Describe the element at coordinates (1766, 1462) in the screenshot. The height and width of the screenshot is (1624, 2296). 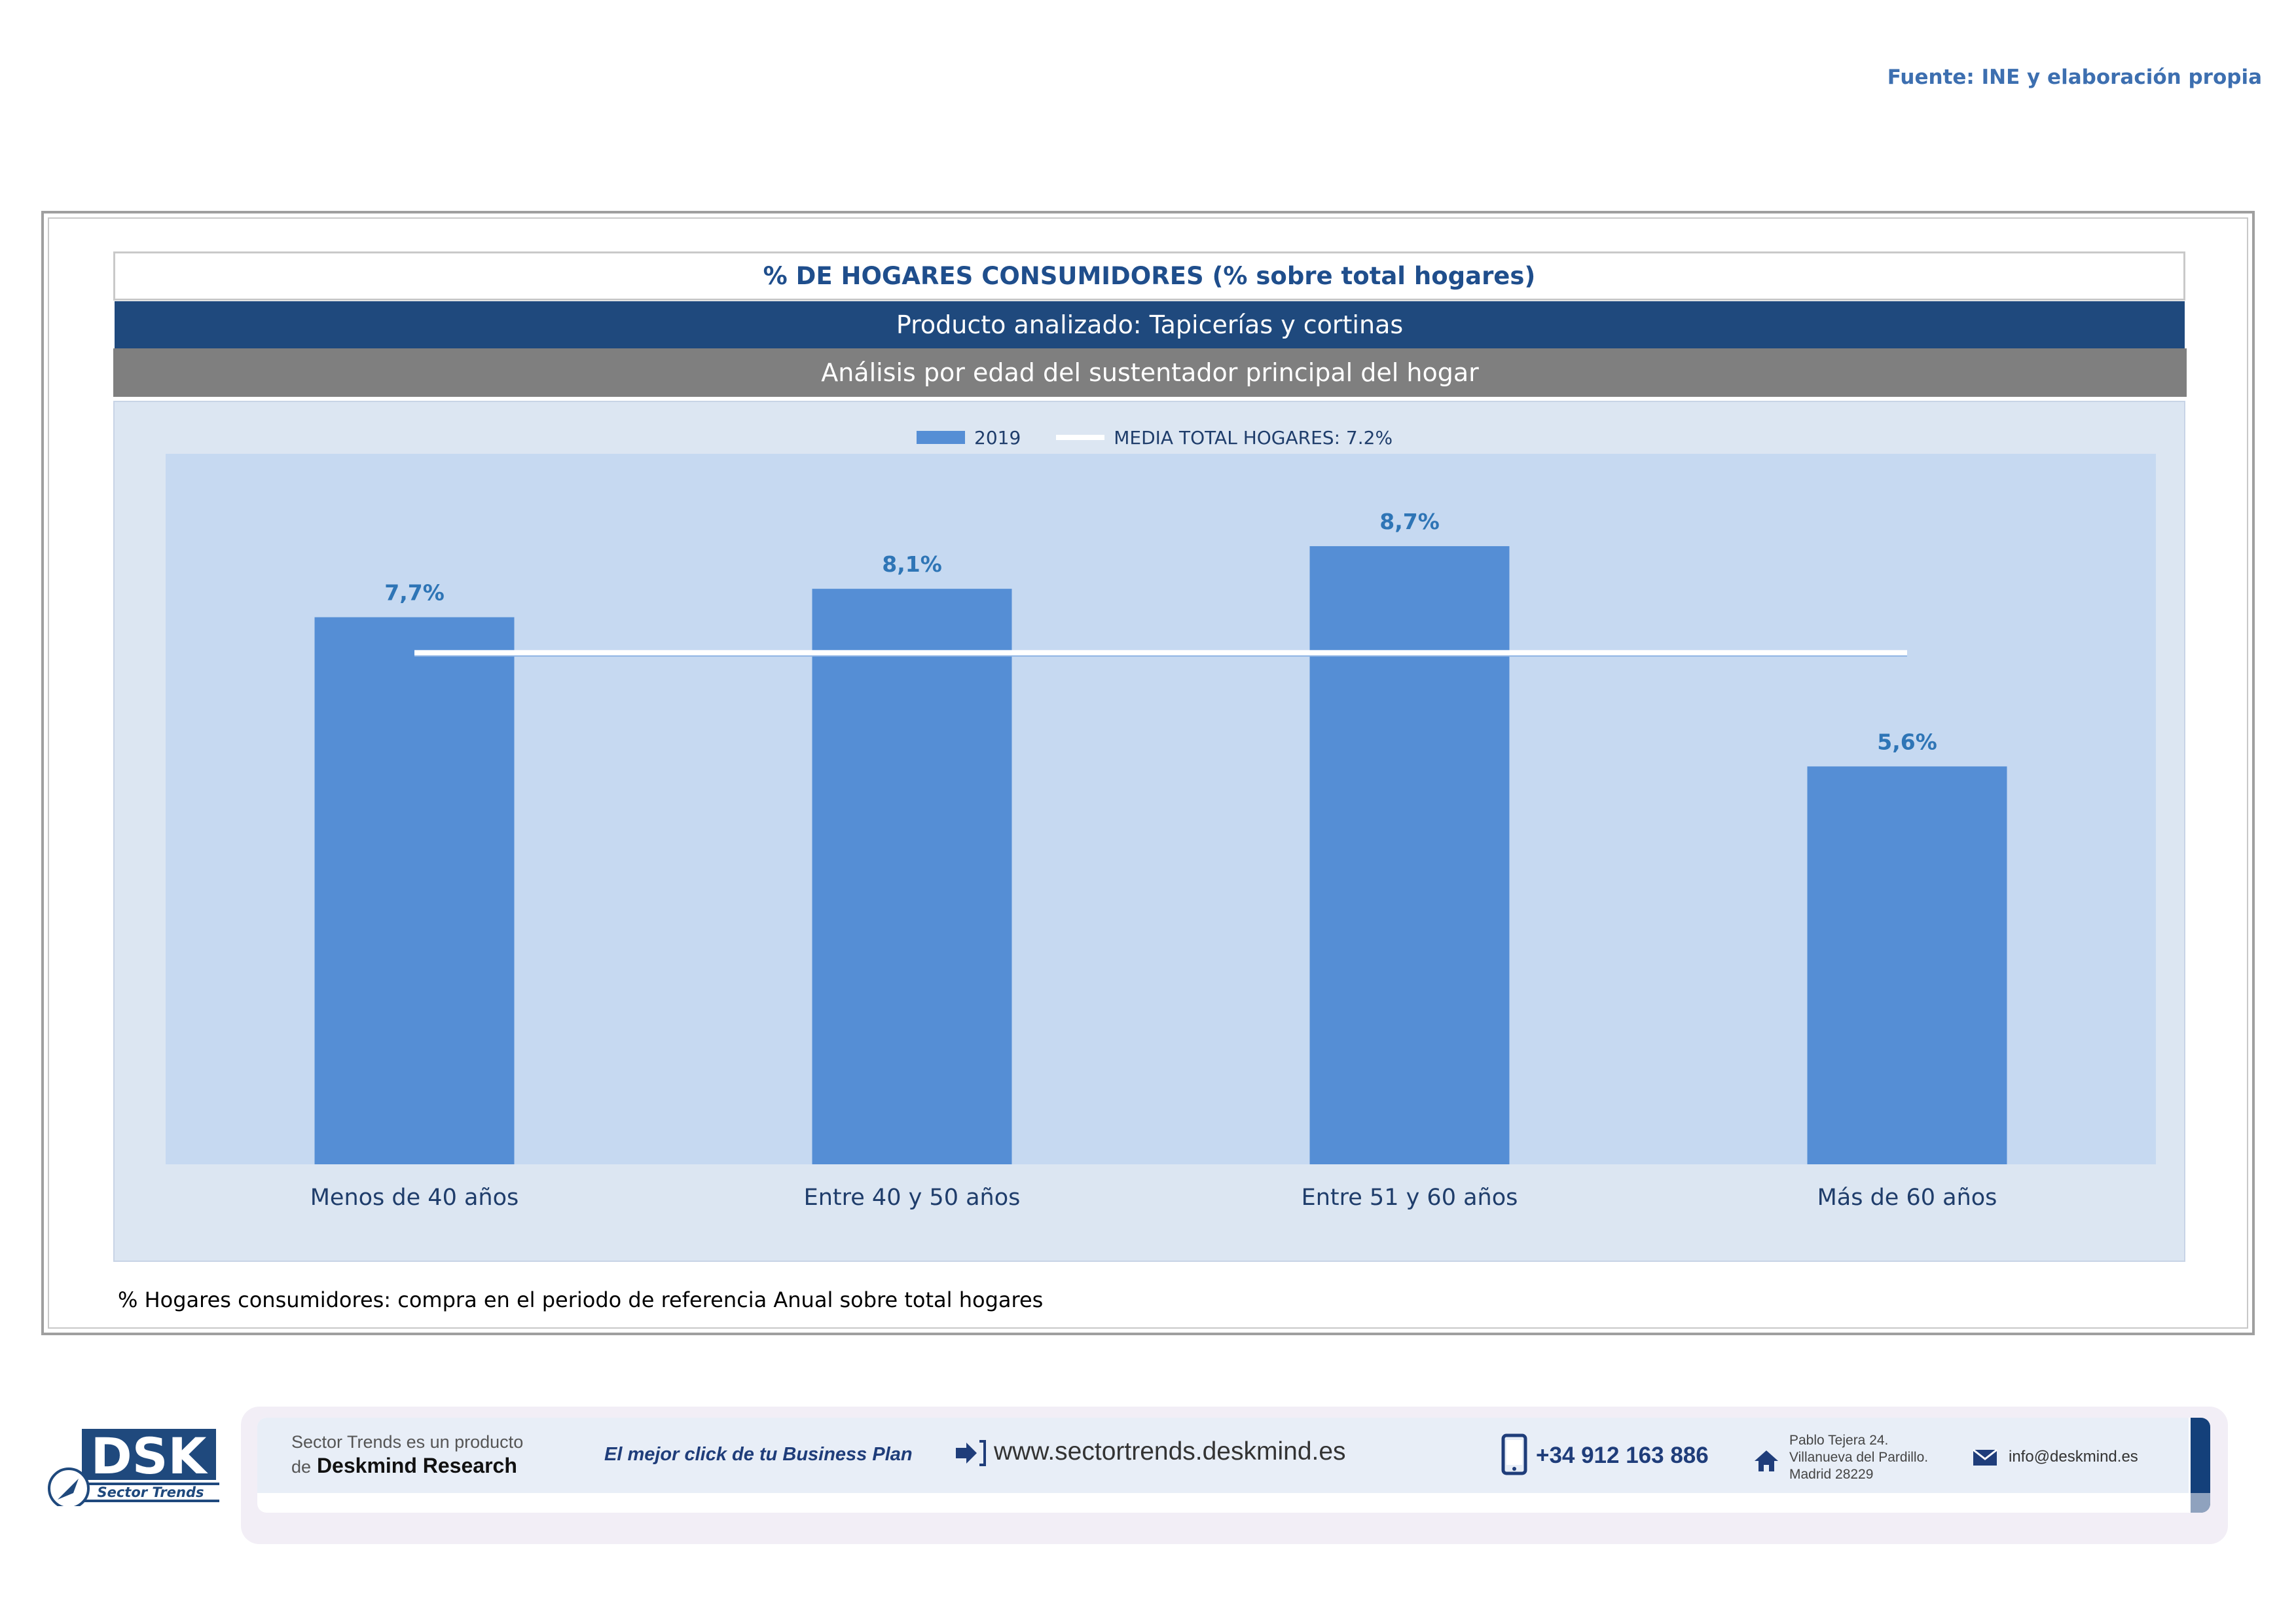
I see `home-icon` at that location.